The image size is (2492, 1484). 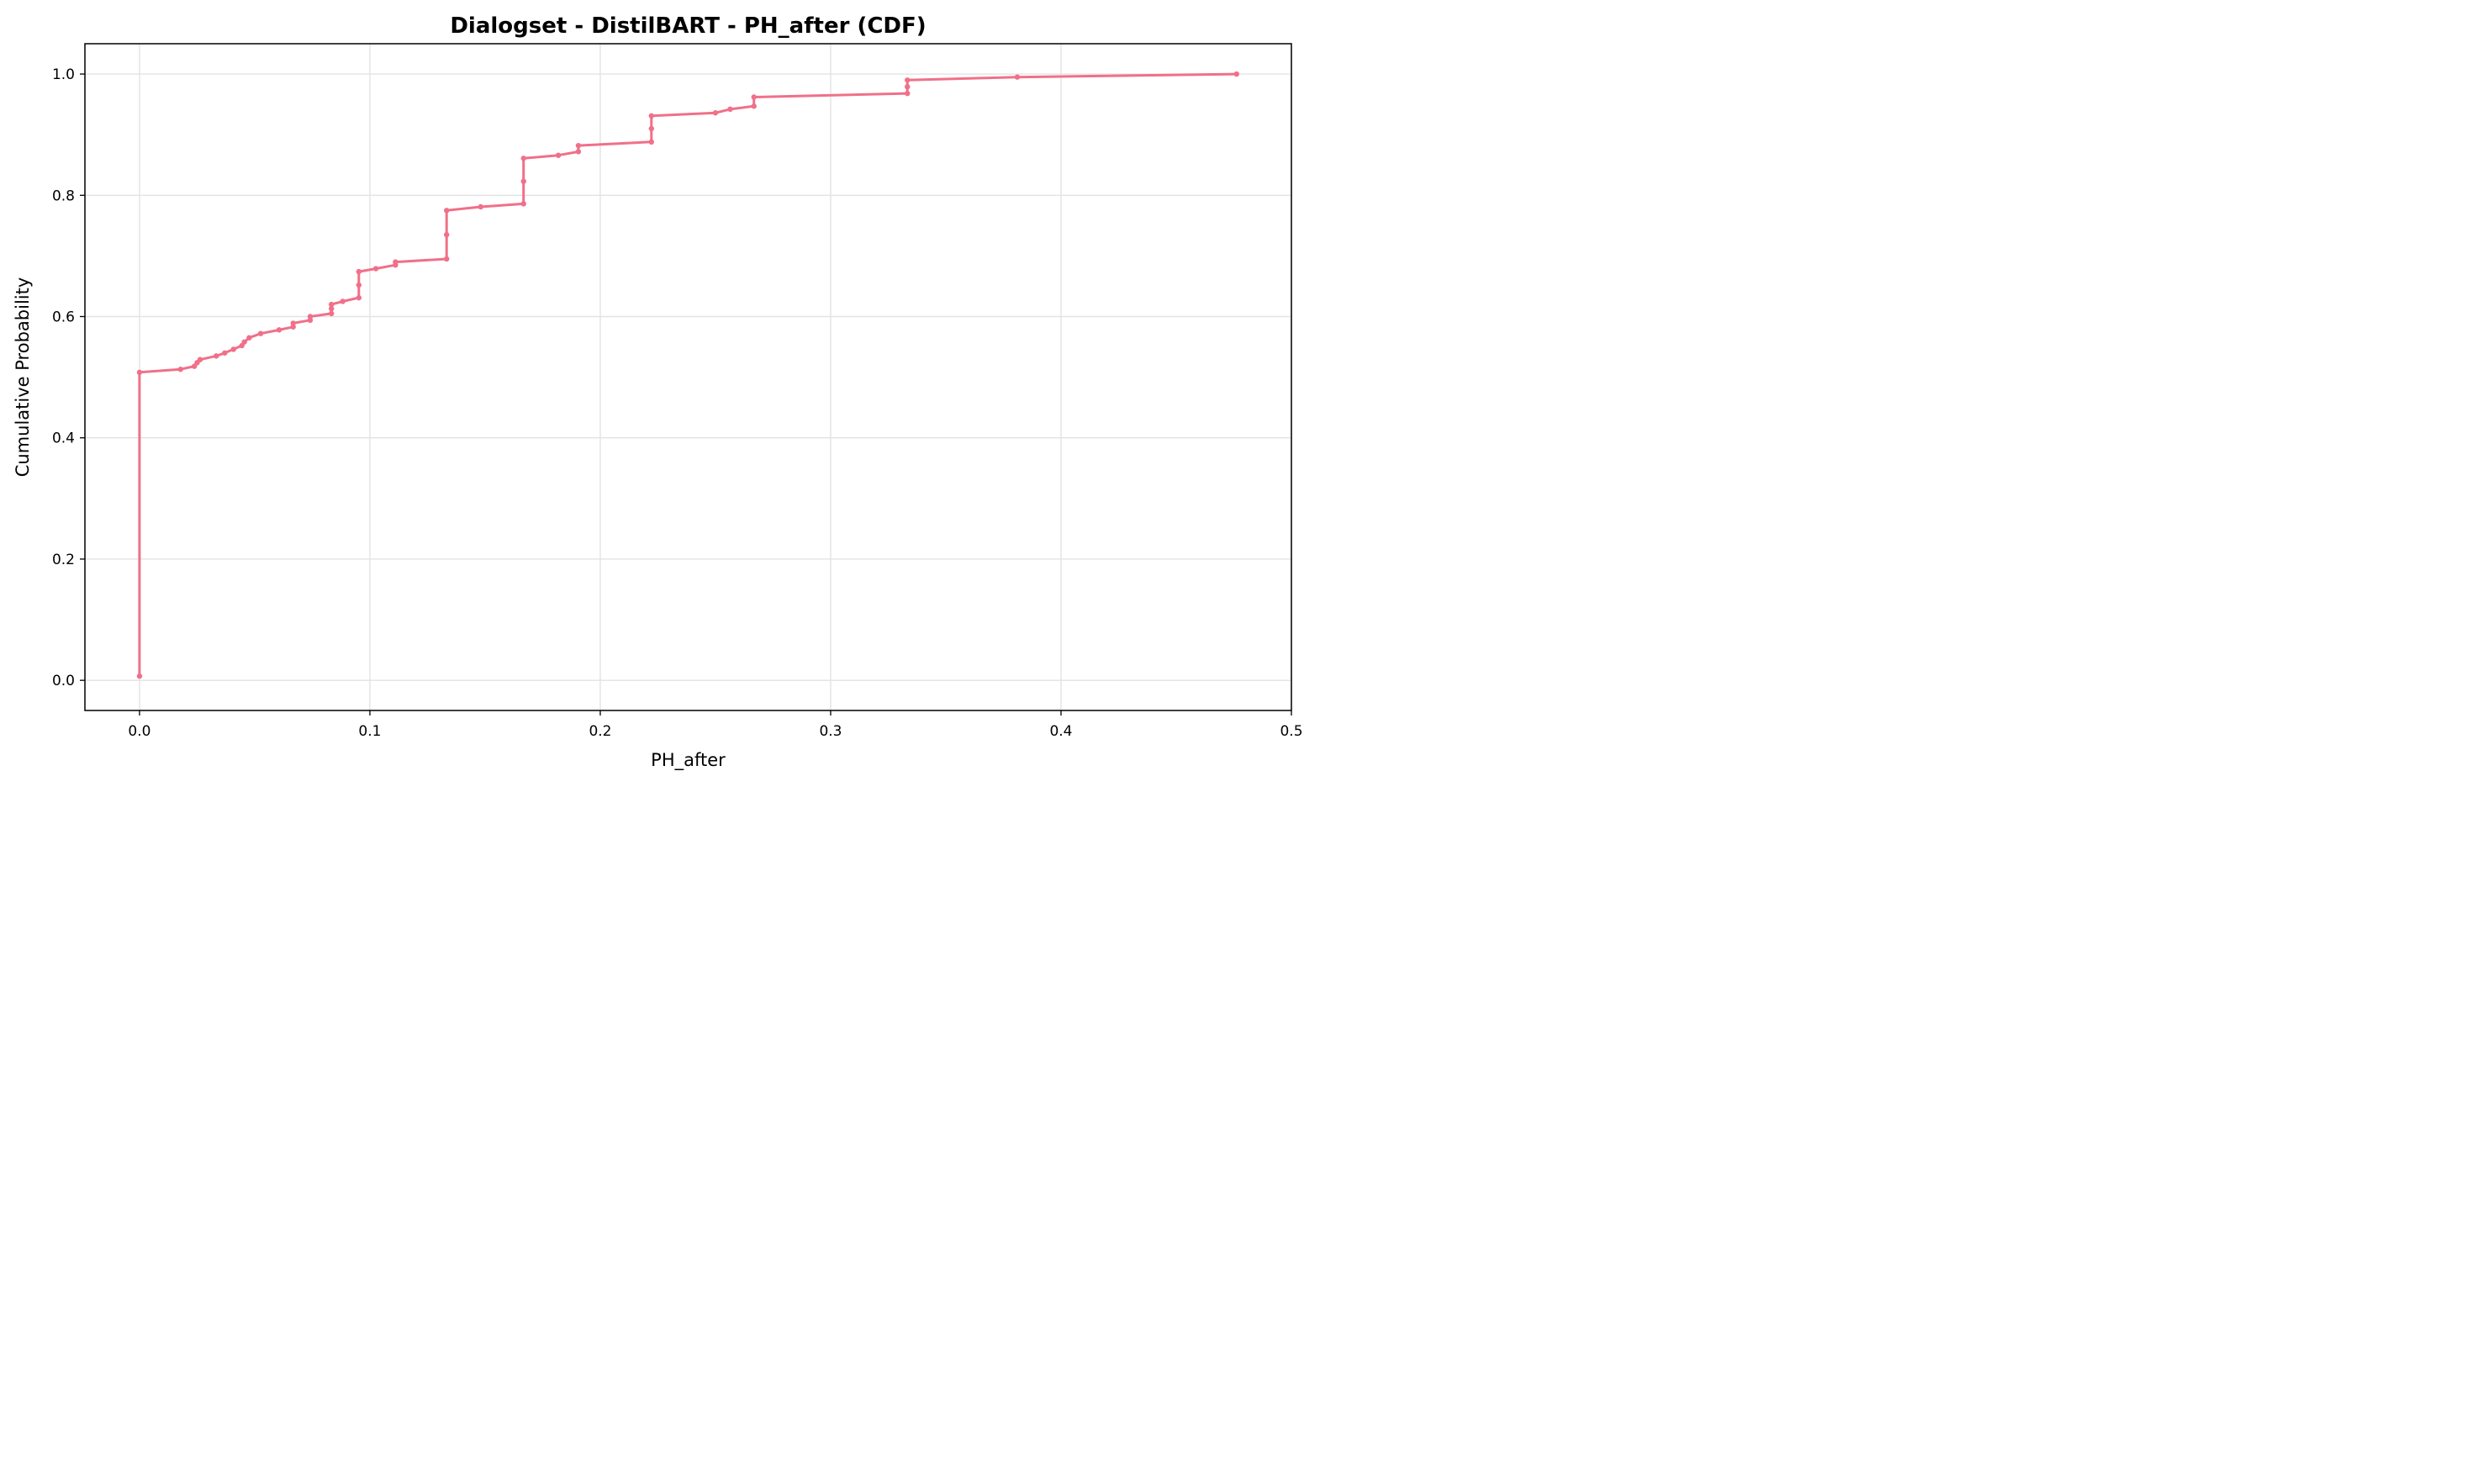 I want to click on chart-title: Dialogset - DistilBART - PH_after (CDF), so click(x=688, y=26).